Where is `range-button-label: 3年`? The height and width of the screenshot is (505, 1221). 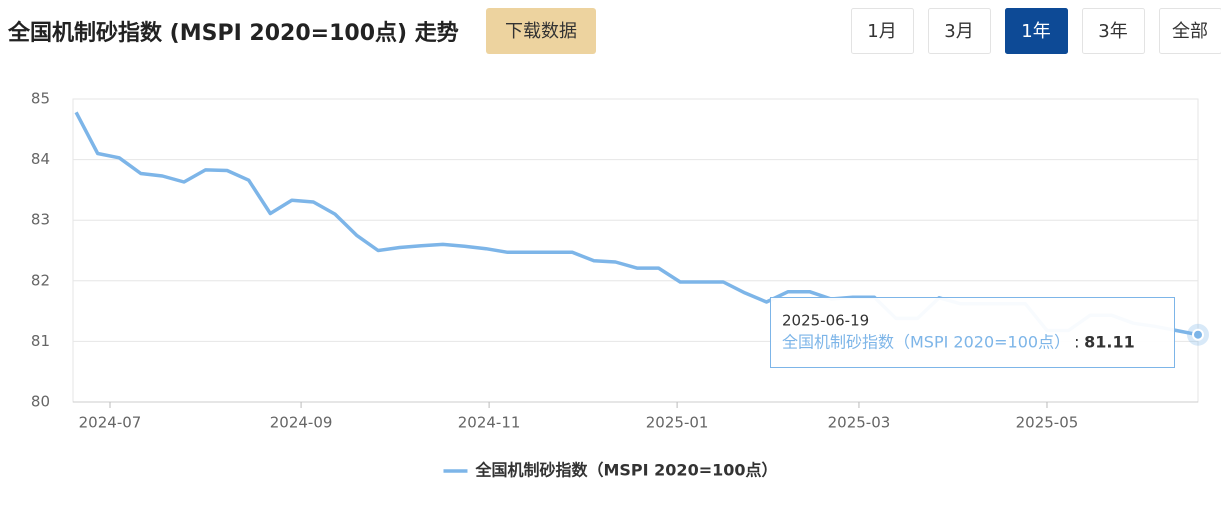 range-button-label: 3年 is located at coordinates (1112, 31).